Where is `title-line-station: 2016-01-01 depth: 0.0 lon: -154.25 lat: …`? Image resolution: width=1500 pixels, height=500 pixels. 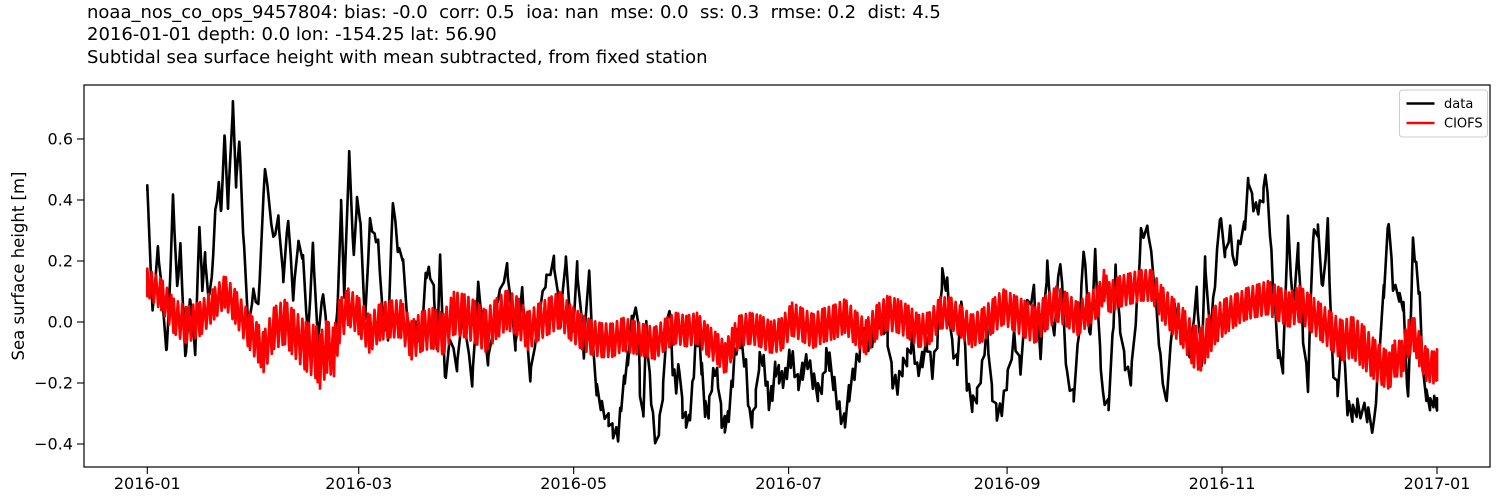 title-line-station: 2016-01-01 depth: 0.0 lon: -154.25 lat: … is located at coordinates (292, 35).